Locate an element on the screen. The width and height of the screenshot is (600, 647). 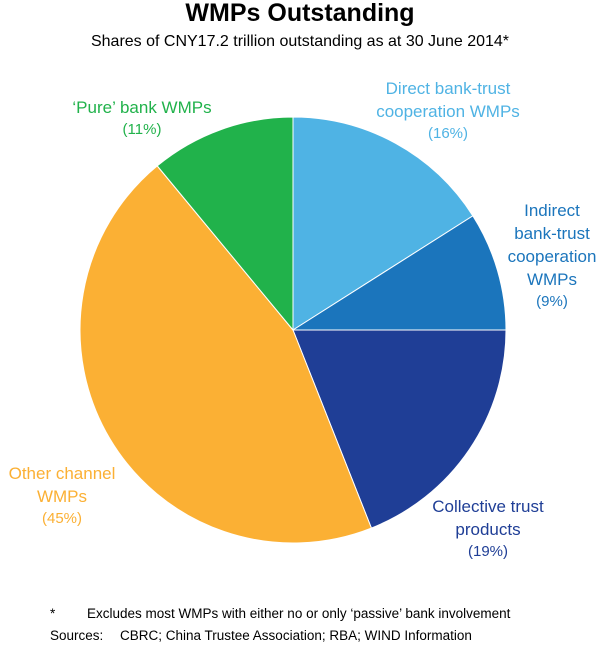
slice-pct-direct-bank-trust: (16%) is located at coordinates (447, 133).